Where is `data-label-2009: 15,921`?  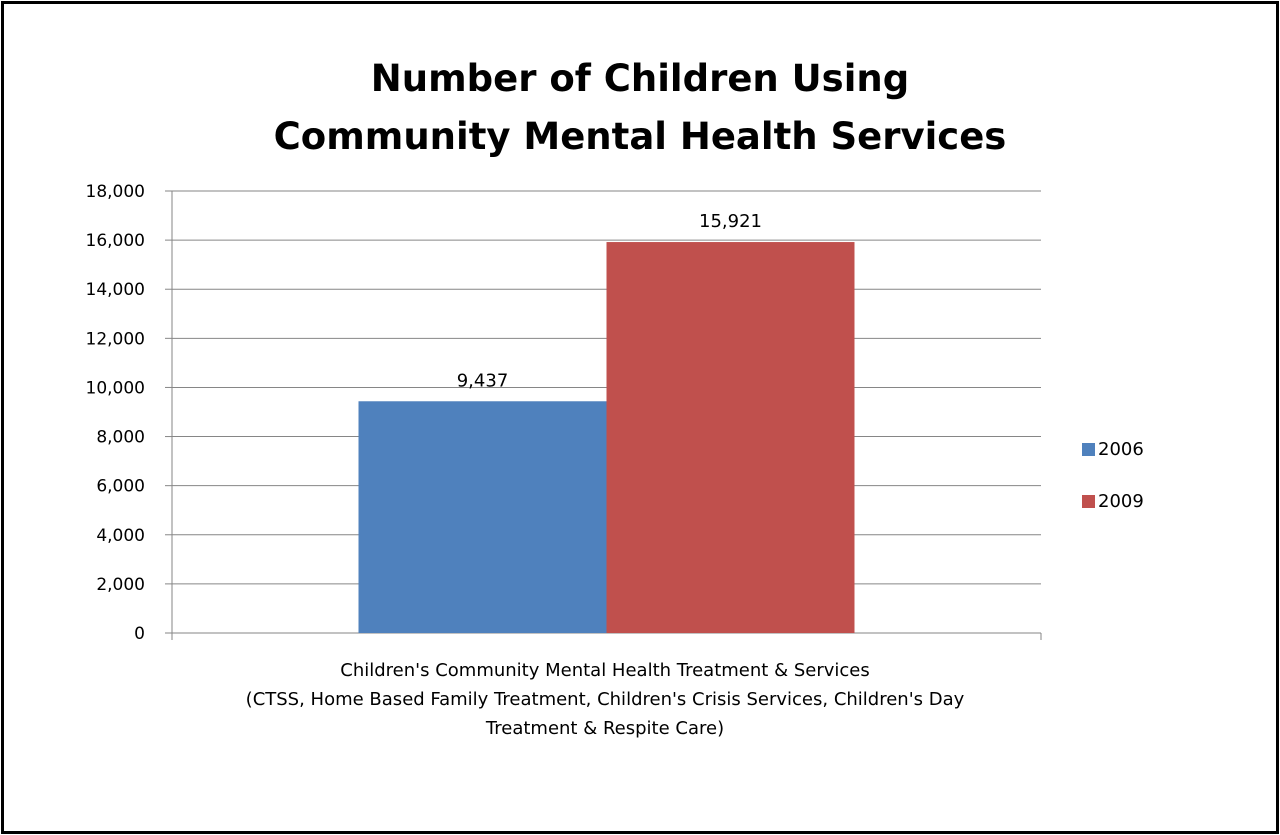
data-label-2009: 15,921 is located at coordinates (730, 221).